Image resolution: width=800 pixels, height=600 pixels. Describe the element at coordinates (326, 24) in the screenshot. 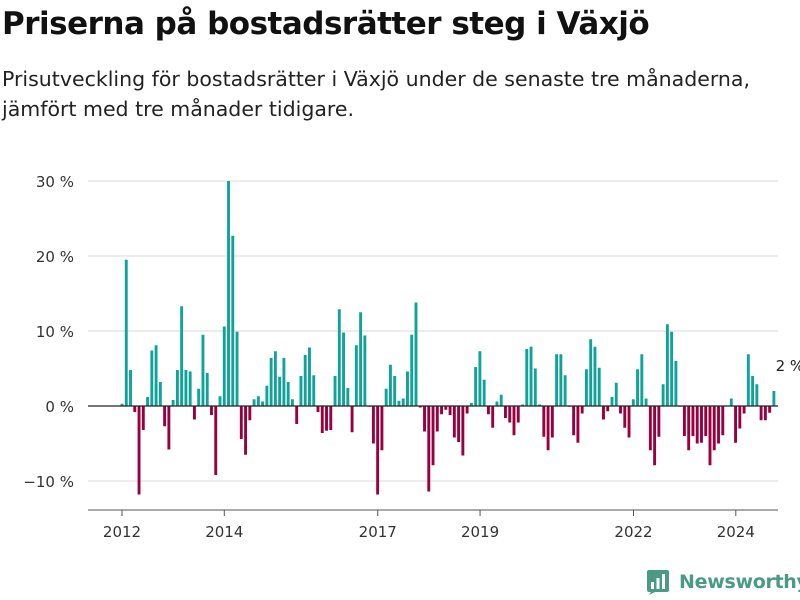

I see `chart-title: Priserna på bostadsrätter steg i Växjö` at that location.